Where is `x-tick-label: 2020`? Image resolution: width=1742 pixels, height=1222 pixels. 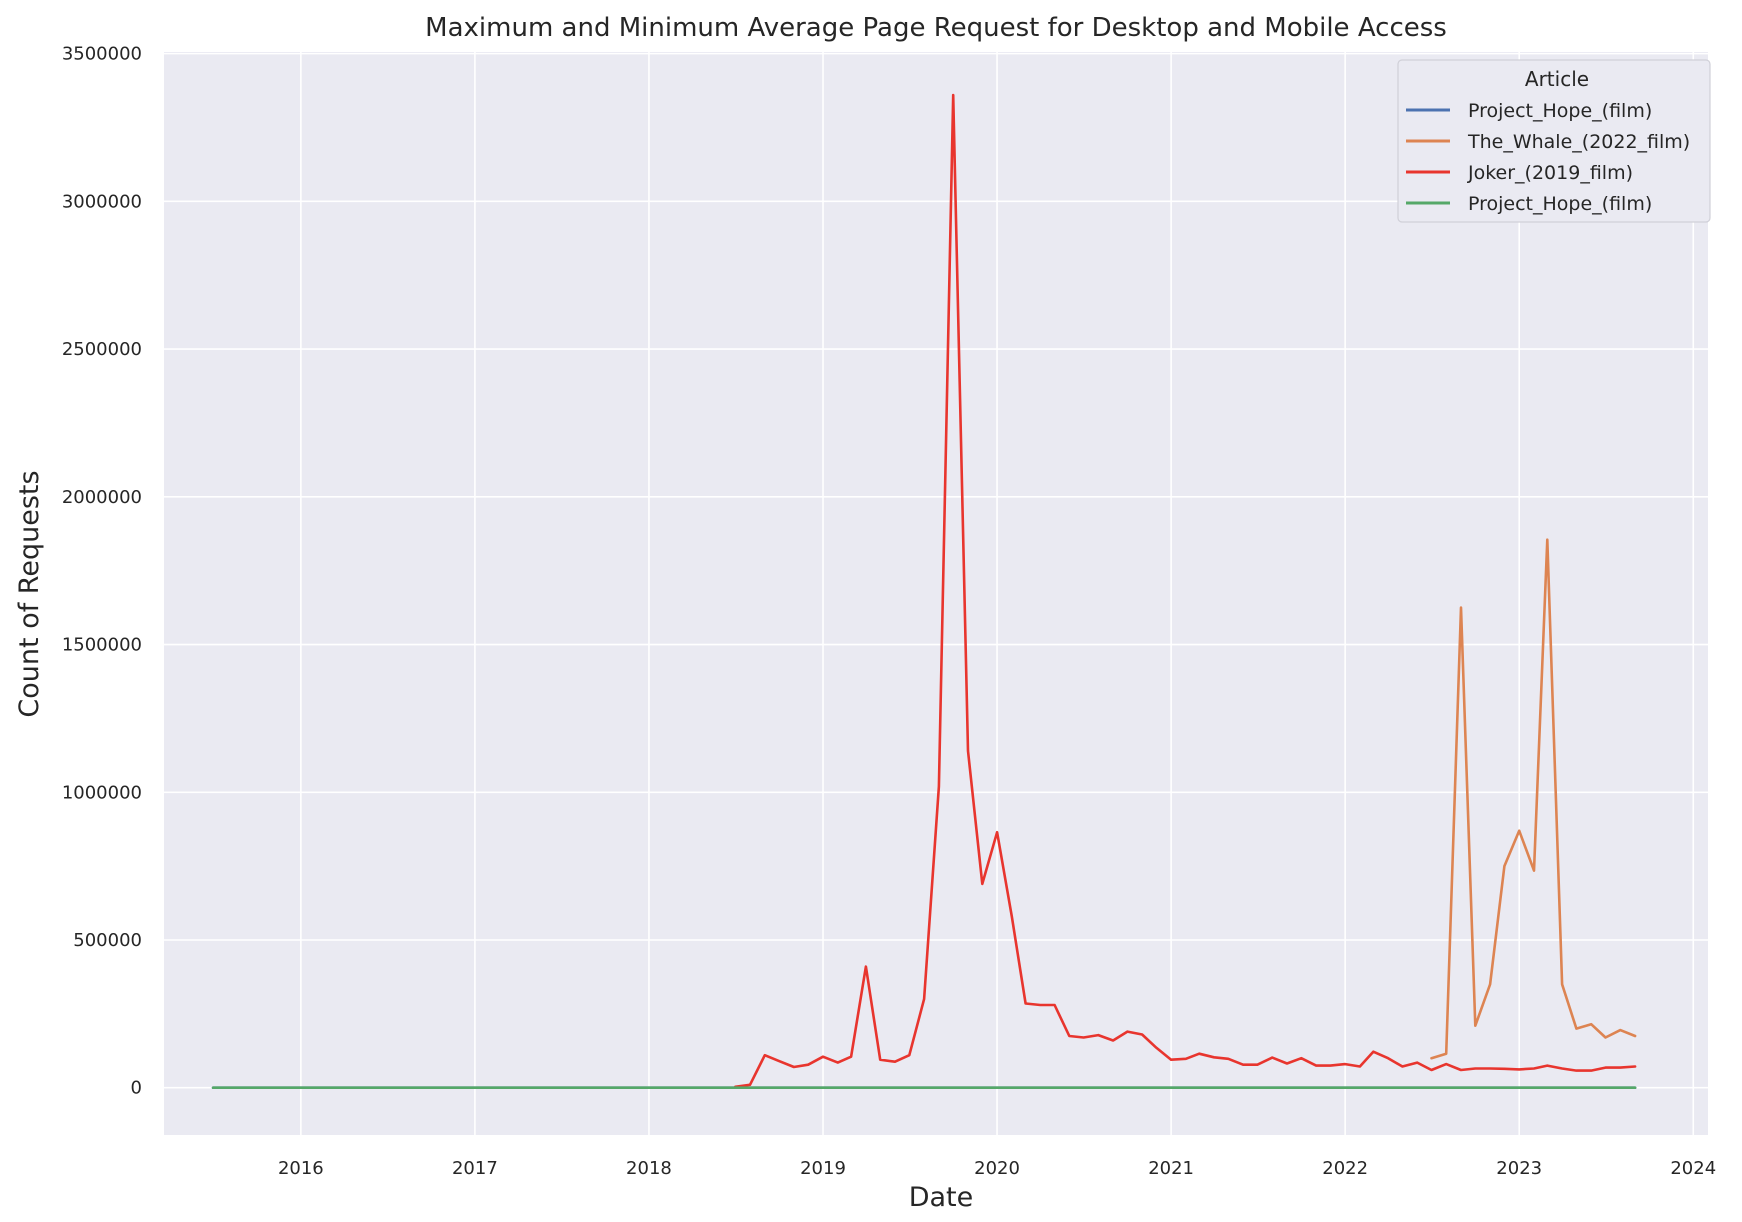 x-tick-label: 2020 is located at coordinates (997, 1168).